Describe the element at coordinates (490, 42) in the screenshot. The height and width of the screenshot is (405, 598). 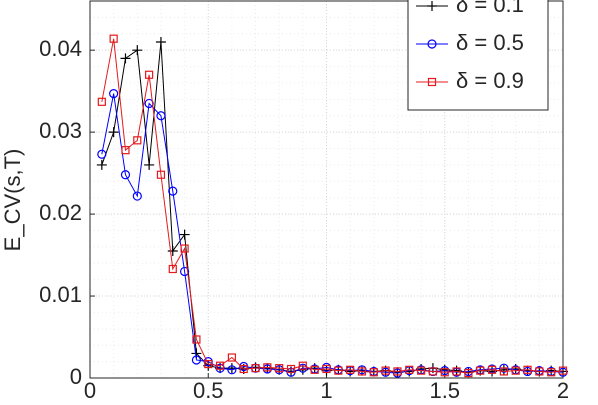
I see `legend-label: δ = 0.5` at that location.